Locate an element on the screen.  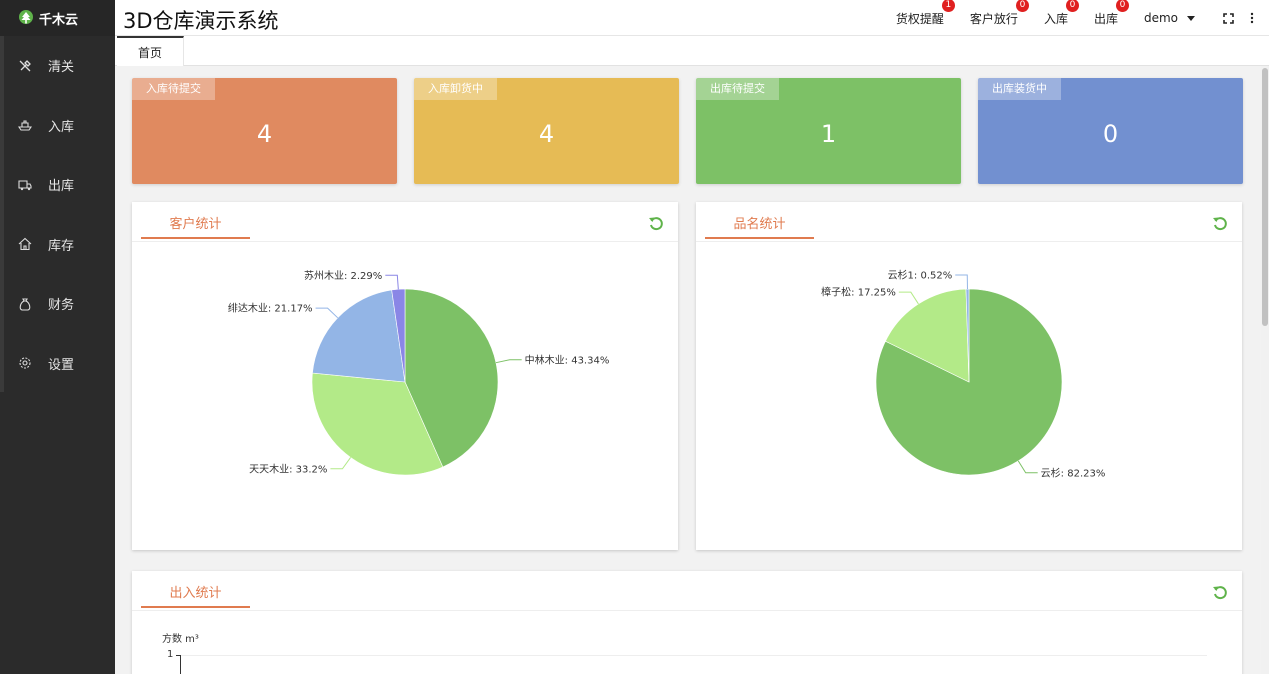
y-tick-label: 1 is located at coordinates (170, 654).